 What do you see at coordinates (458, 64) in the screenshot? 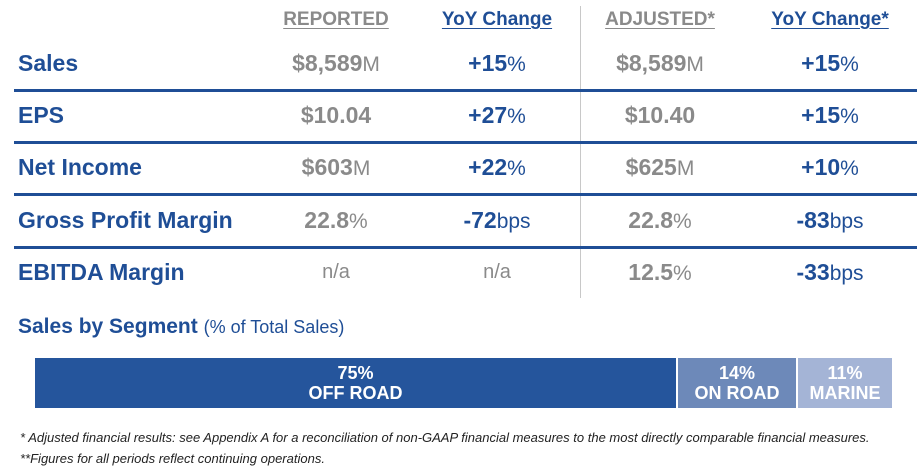
I see `table-row: Sales $8,589M +15% $8,589M +15%` at bounding box center [458, 64].